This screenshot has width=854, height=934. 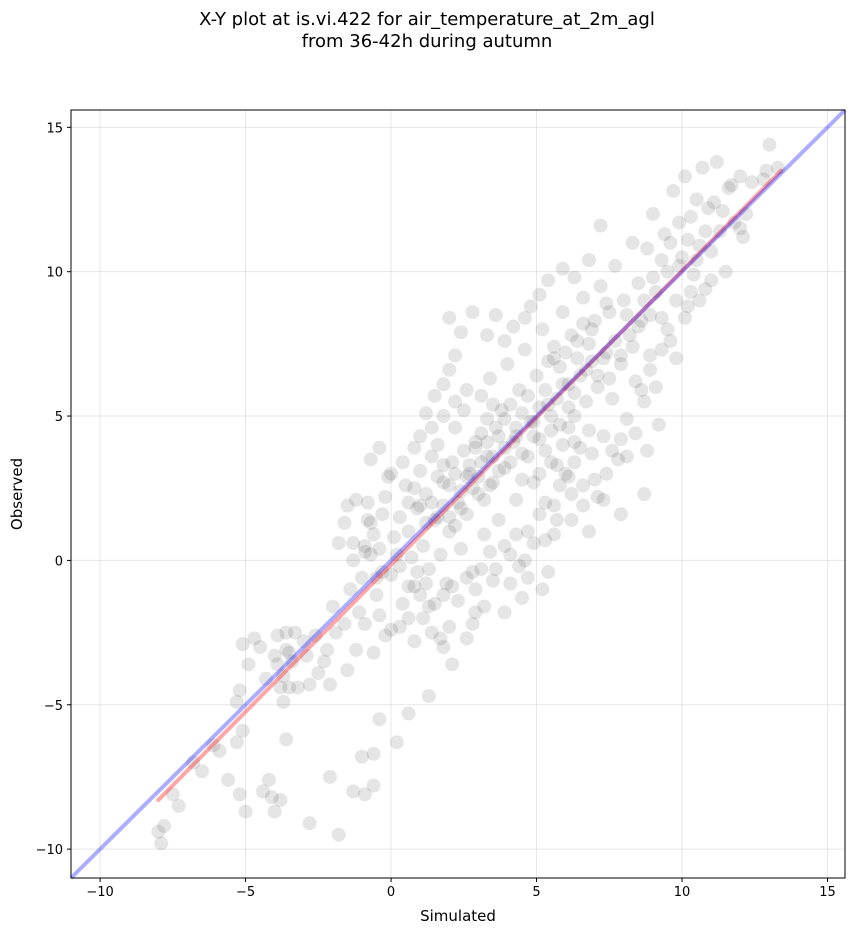 I want to click on y-tick-label: 5, so click(x=59, y=417).